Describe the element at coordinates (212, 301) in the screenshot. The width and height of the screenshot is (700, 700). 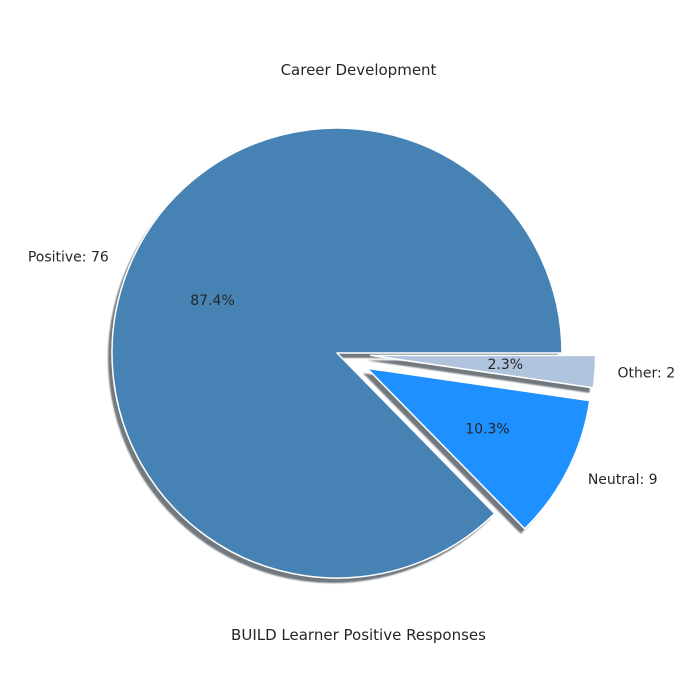
I see `pie-percent-positive: 87.4%` at that location.